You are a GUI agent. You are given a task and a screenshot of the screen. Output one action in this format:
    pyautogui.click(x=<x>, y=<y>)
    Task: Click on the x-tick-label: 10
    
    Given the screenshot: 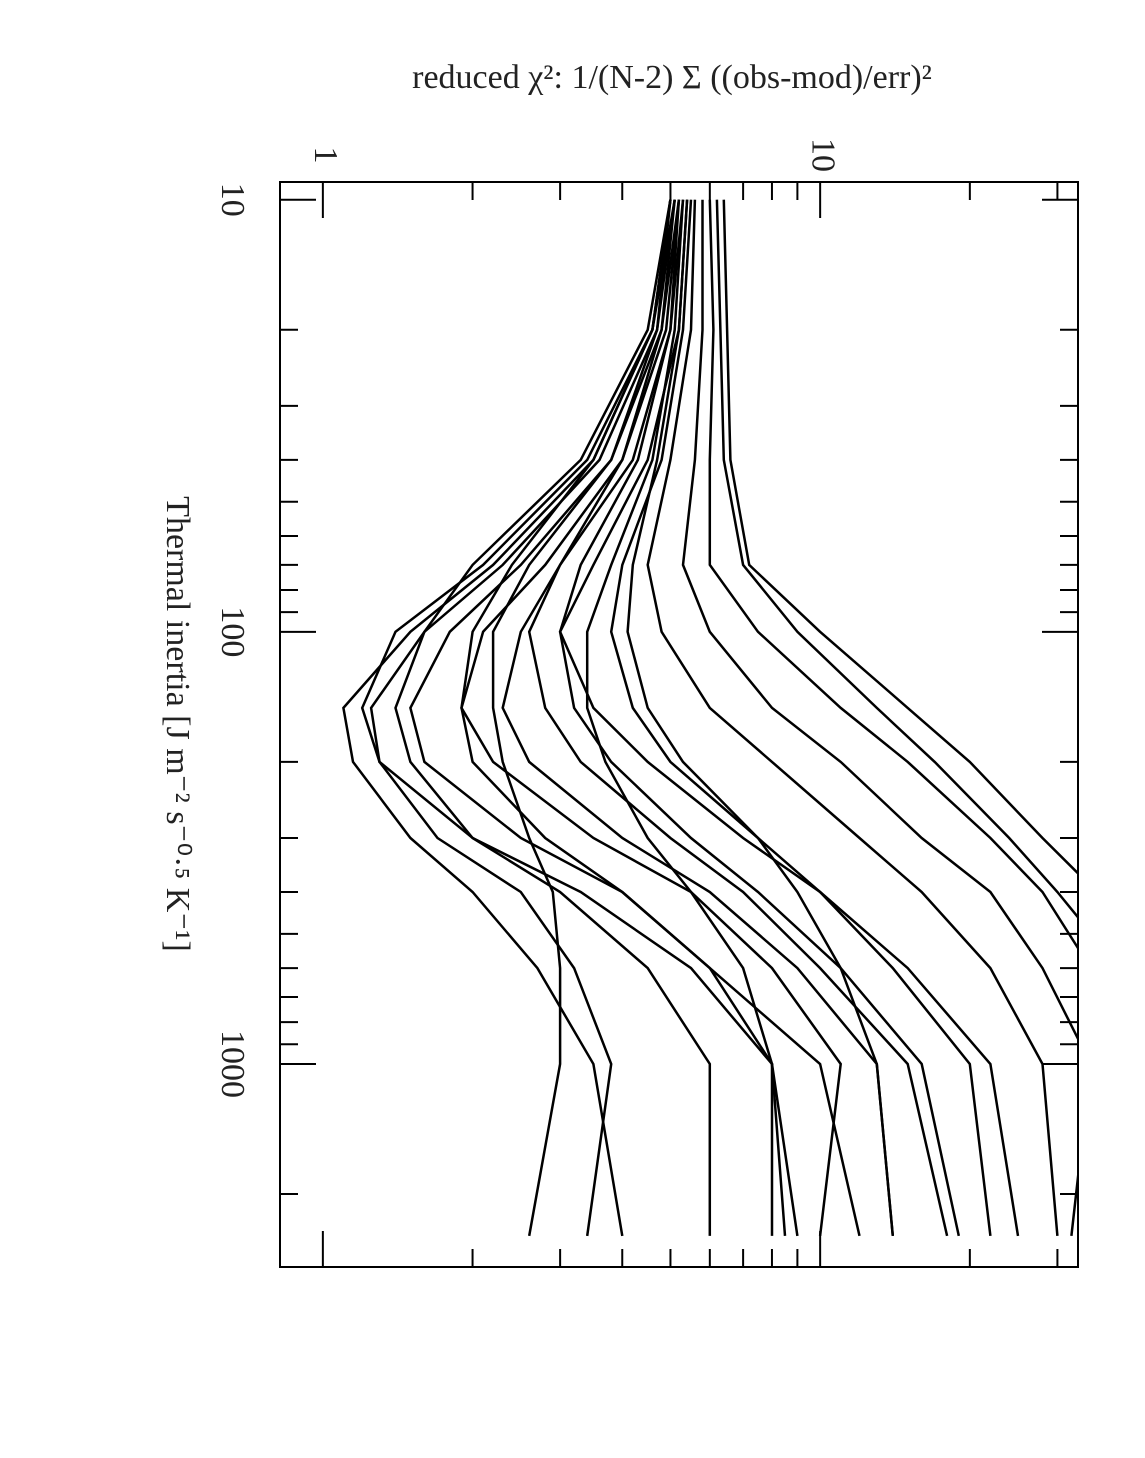 What is the action you would take?
    pyautogui.click(x=232, y=200)
    